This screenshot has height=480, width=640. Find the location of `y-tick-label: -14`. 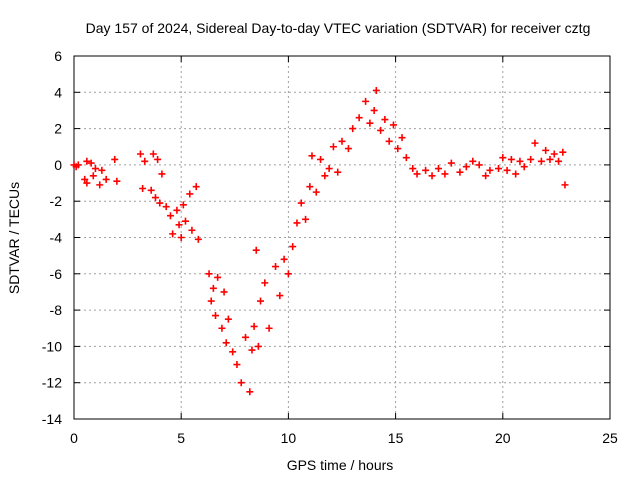

y-tick-label: -14 is located at coordinates (52, 419).